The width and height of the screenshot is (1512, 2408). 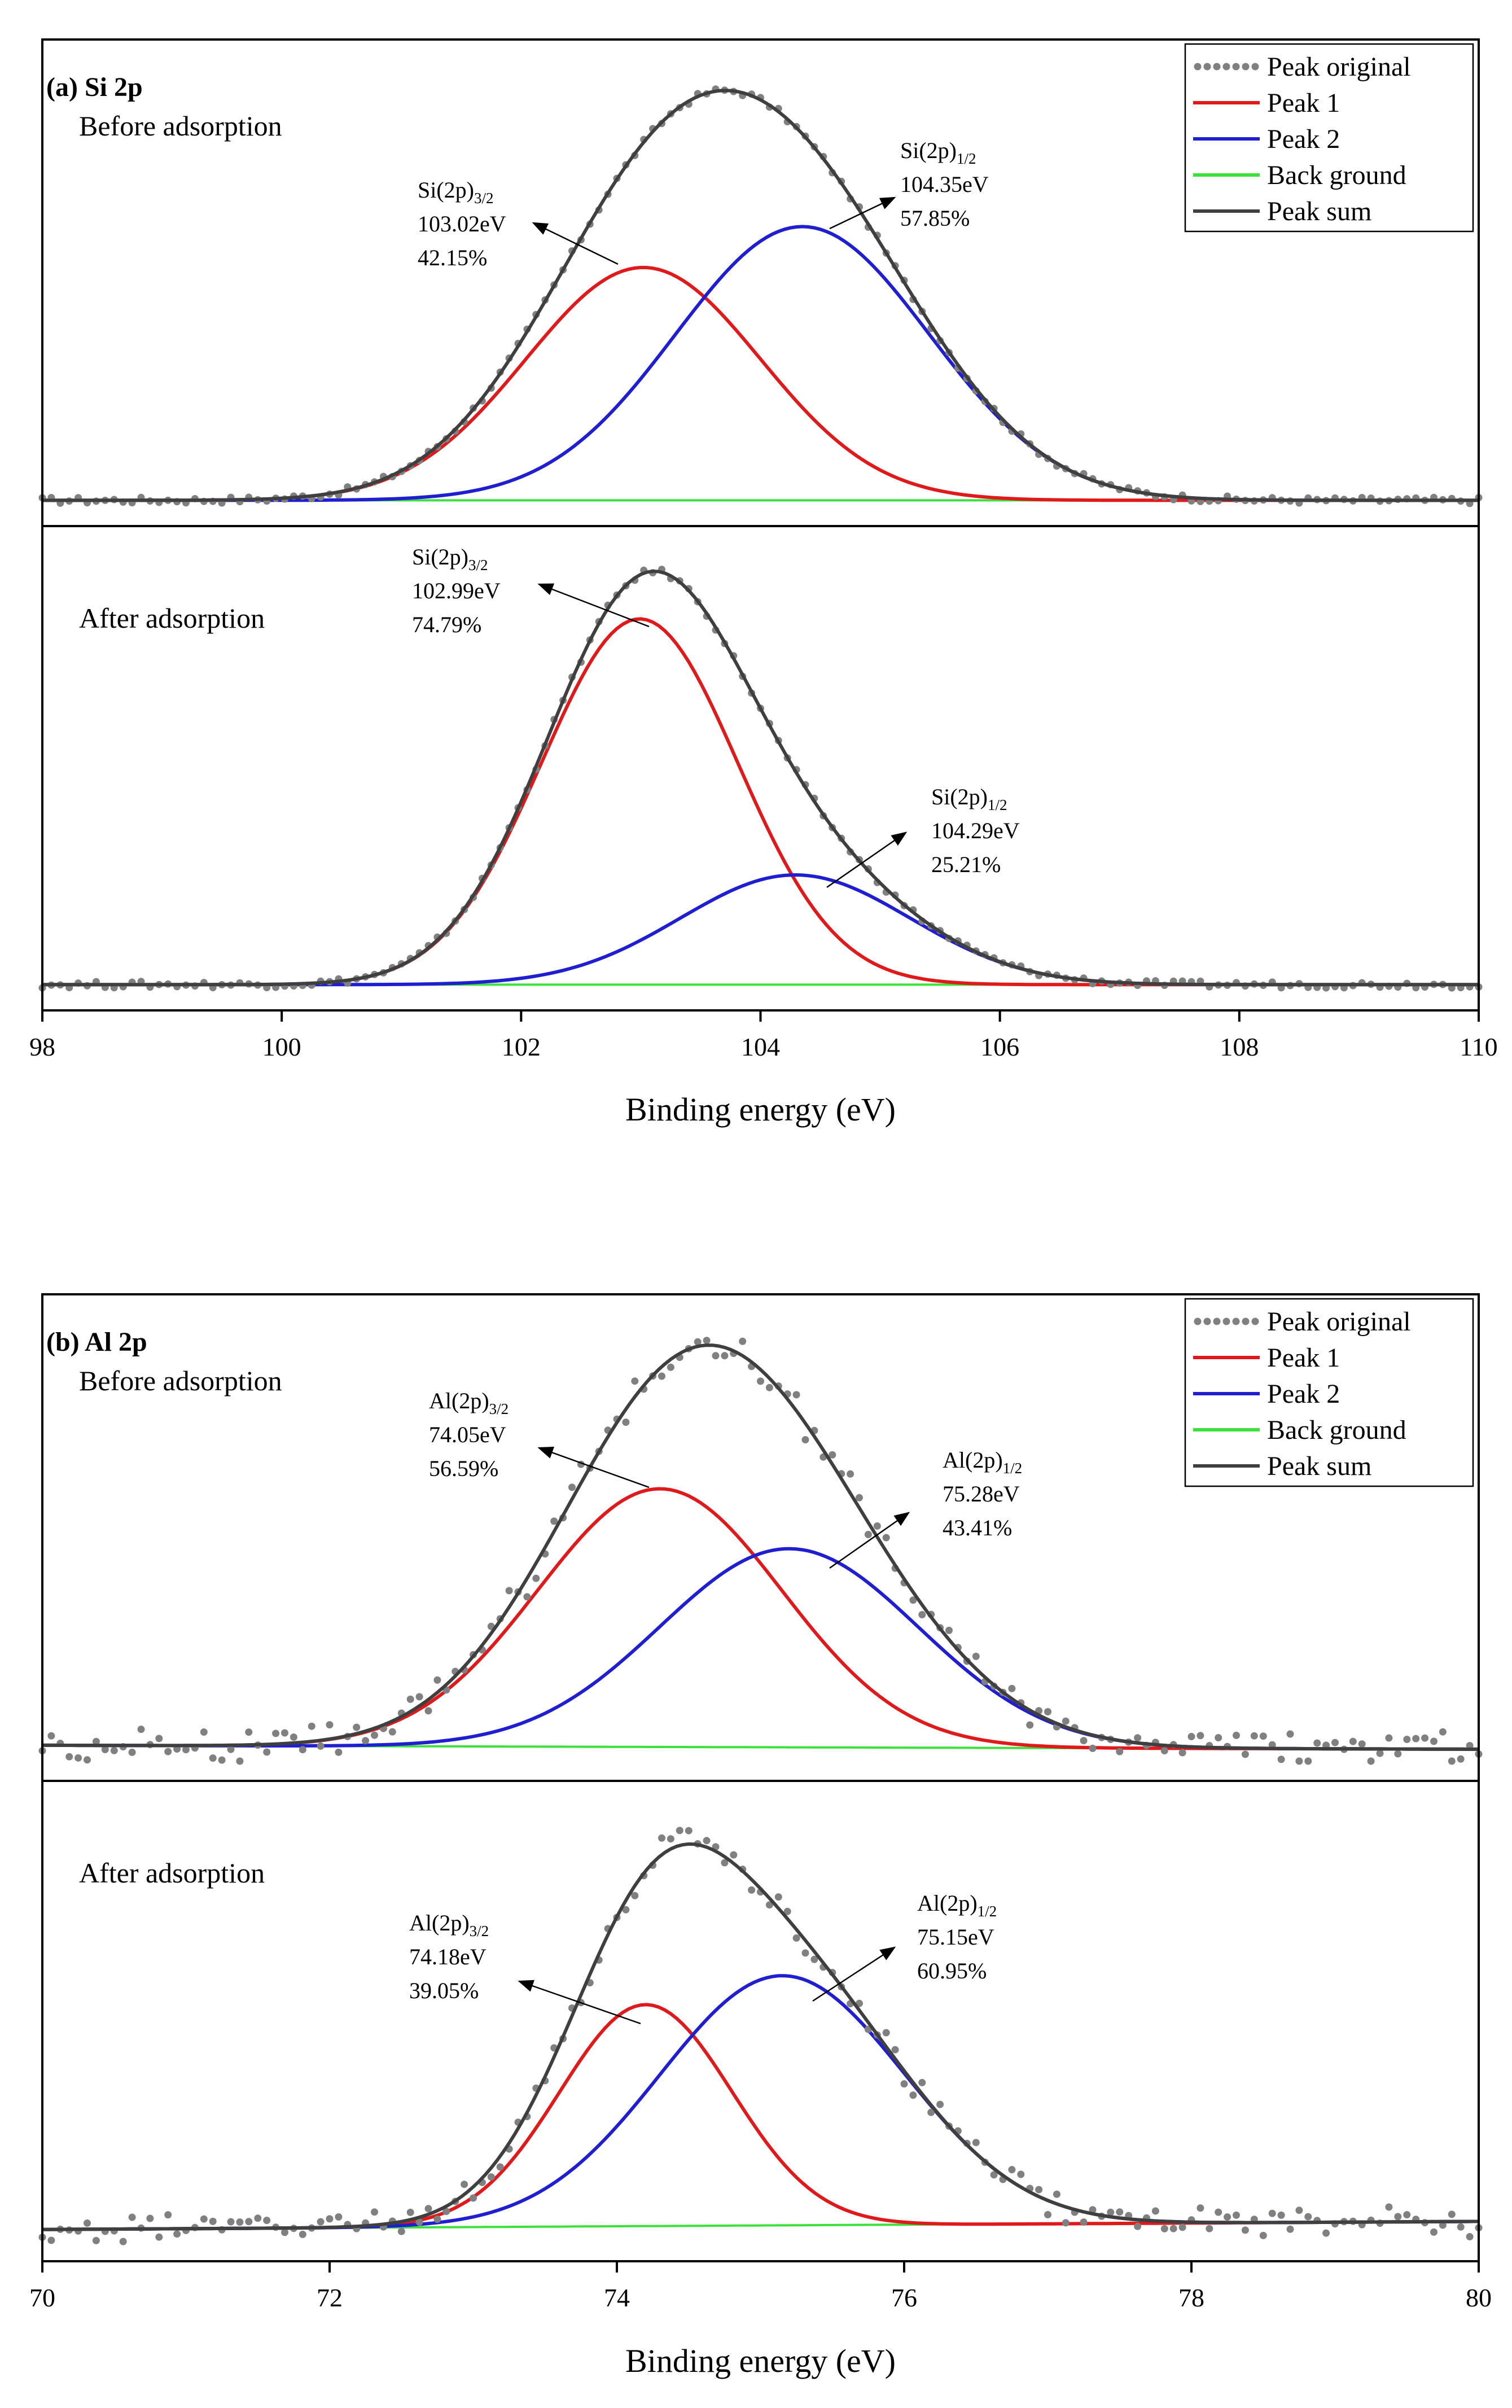 What do you see at coordinates (172, 1873) in the screenshot?
I see `panel-label: After adsorption` at bounding box center [172, 1873].